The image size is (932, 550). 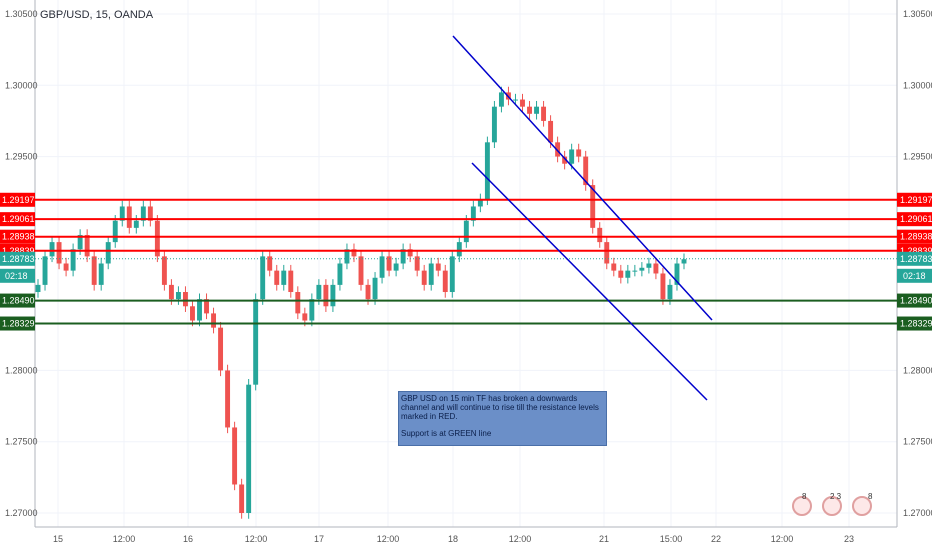 What do you see at coordinates (58, 539) in the screenshot?
I see `x-tick-label: 15` at bounding box center [58, 539].